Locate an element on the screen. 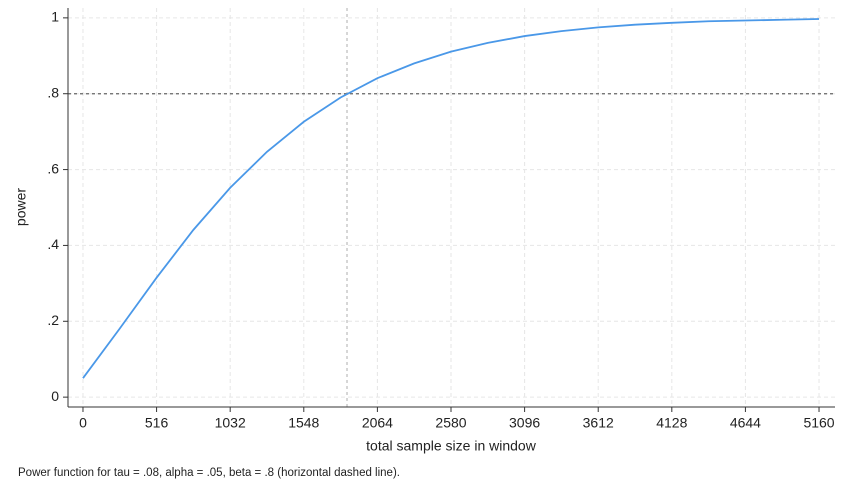 This screenshot has height=489, width=863. y-tick-label: .6 is located at coordinates (53, 168).